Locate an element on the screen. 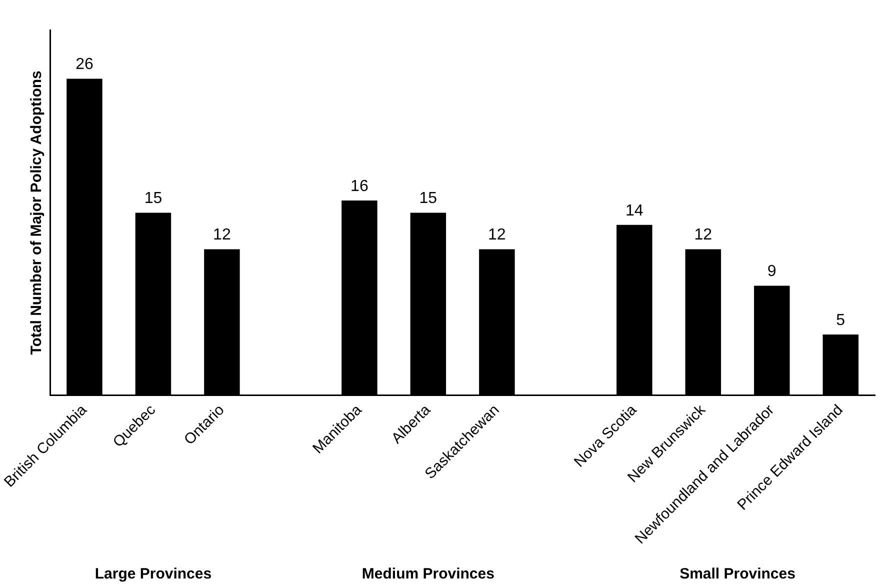 The width and height of the screenshot is (885, 584). data-label: 26 is located at coordinates (85, 65).